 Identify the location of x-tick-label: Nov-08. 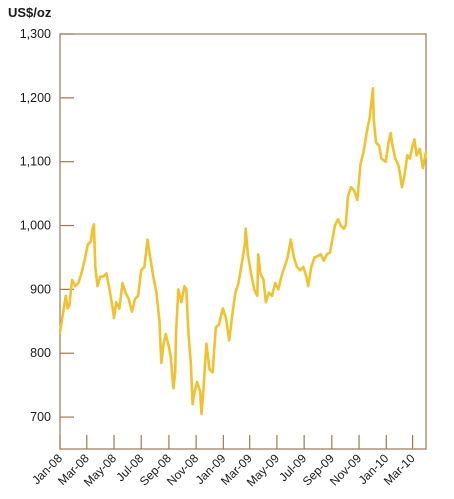
(182, 469).